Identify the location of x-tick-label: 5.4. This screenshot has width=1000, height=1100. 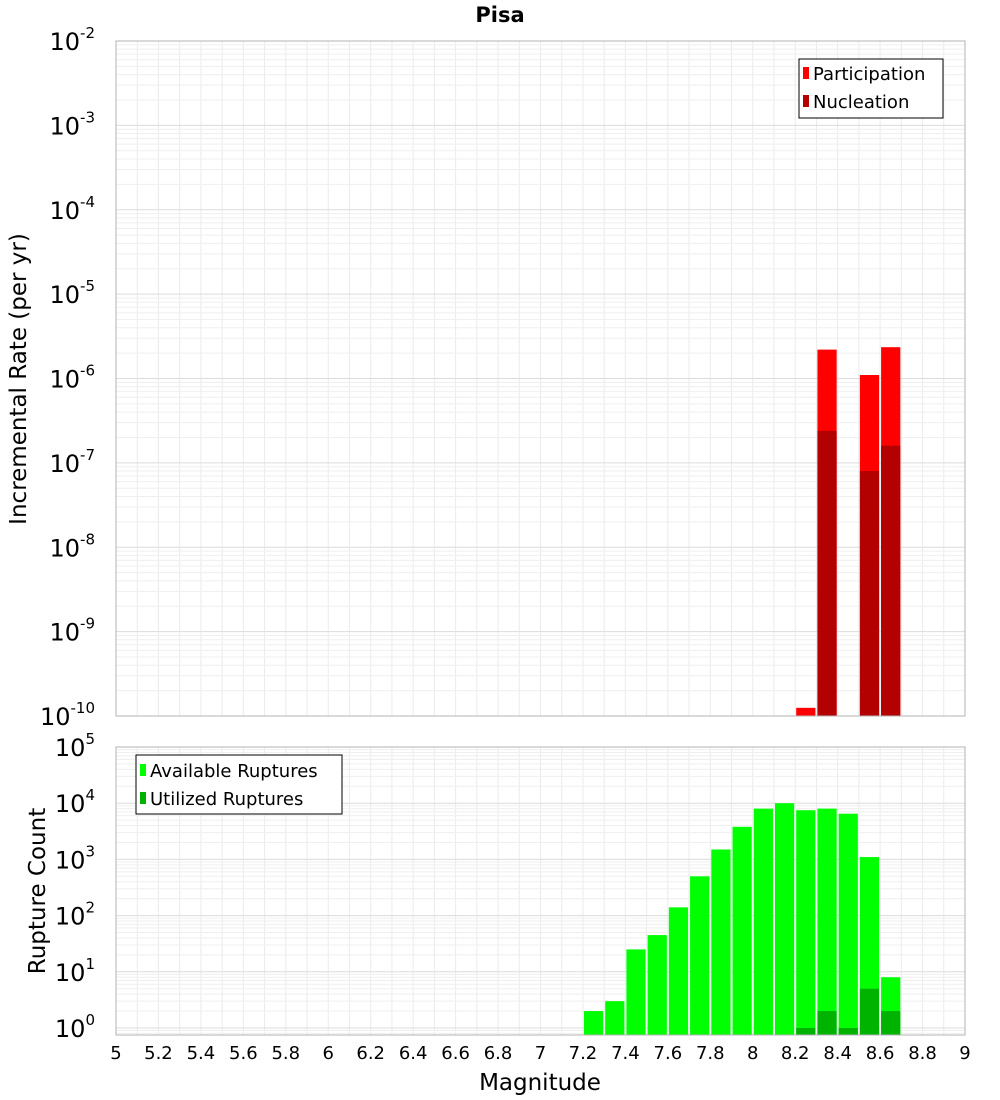
(201, 1053).